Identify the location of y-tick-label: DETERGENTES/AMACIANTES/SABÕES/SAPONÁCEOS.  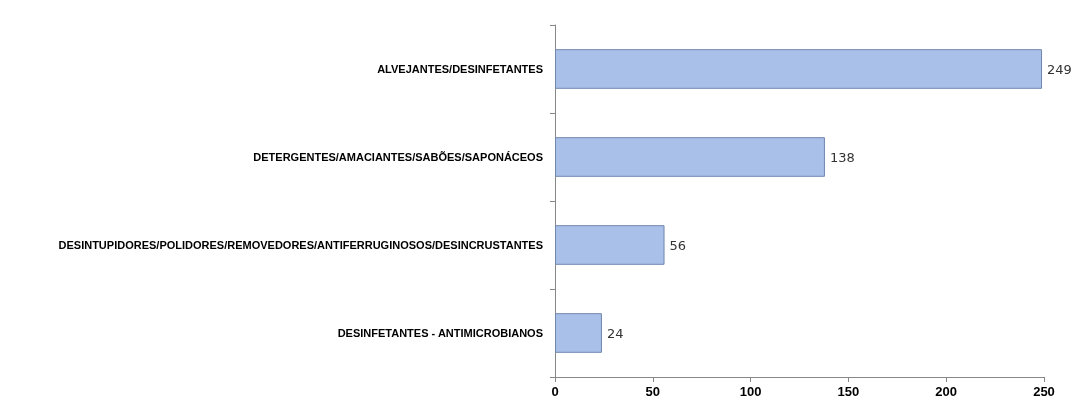
(398, 157).